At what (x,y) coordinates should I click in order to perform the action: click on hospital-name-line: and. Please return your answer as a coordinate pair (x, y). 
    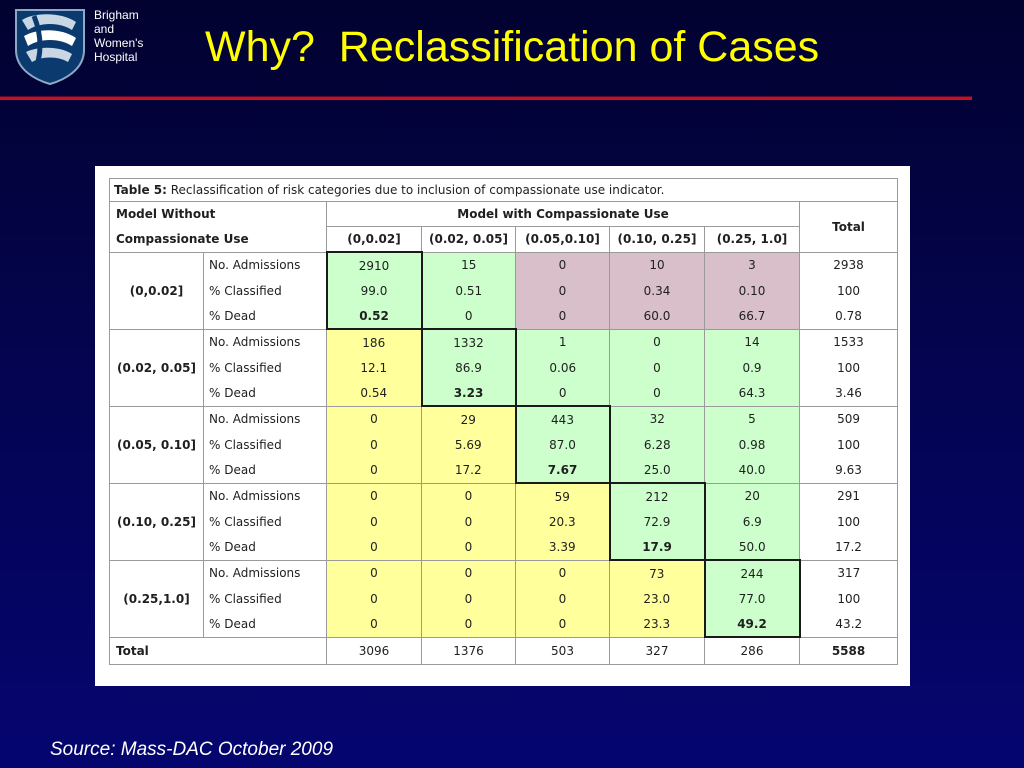
    Looking at the image, I should click on (104, 29).